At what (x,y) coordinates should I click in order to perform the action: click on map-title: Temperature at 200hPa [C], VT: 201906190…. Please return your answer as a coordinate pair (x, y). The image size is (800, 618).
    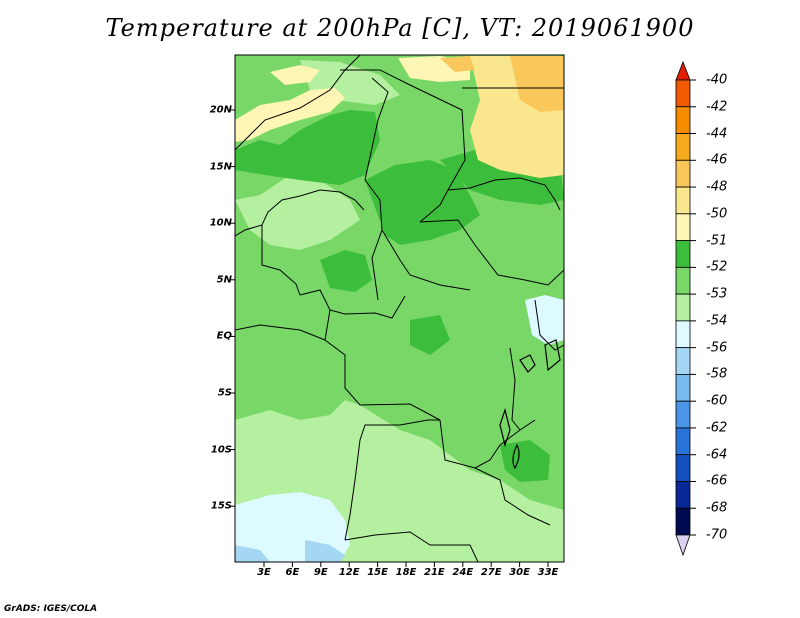
    Looking at the image, I should click on (400, 28).